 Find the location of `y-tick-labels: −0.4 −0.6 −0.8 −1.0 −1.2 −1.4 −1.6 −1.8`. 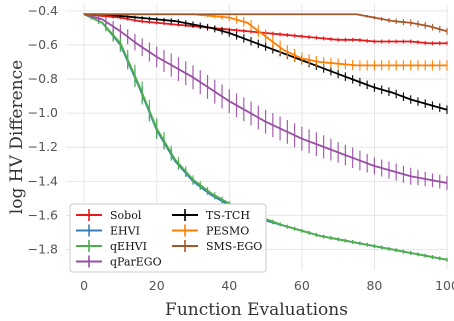

y-tick-labels: −0.4 −0.6 −0.8 −1.0 −1.2 −1.4 −1.6 −1.8 is located at coordinates (43, 130).